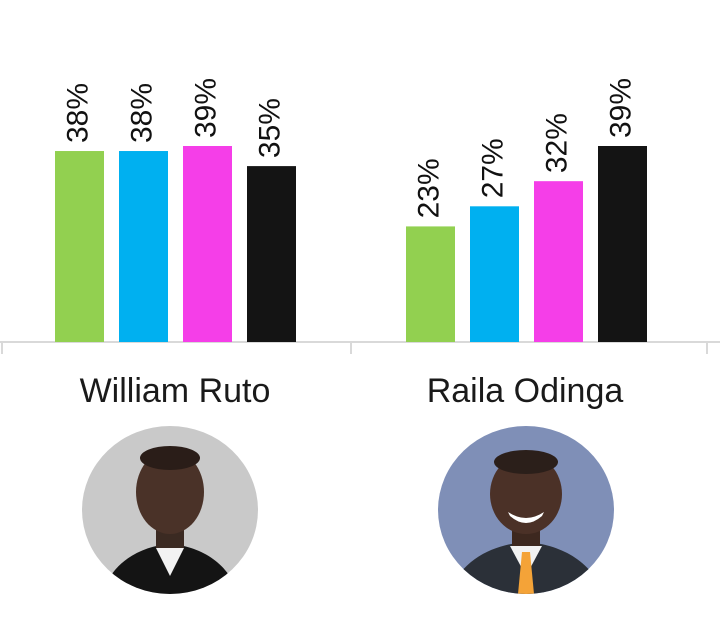 The image size is (720, 617). I want to click on candidate-name-odinga: Raila Odinga, so click(525, 391).